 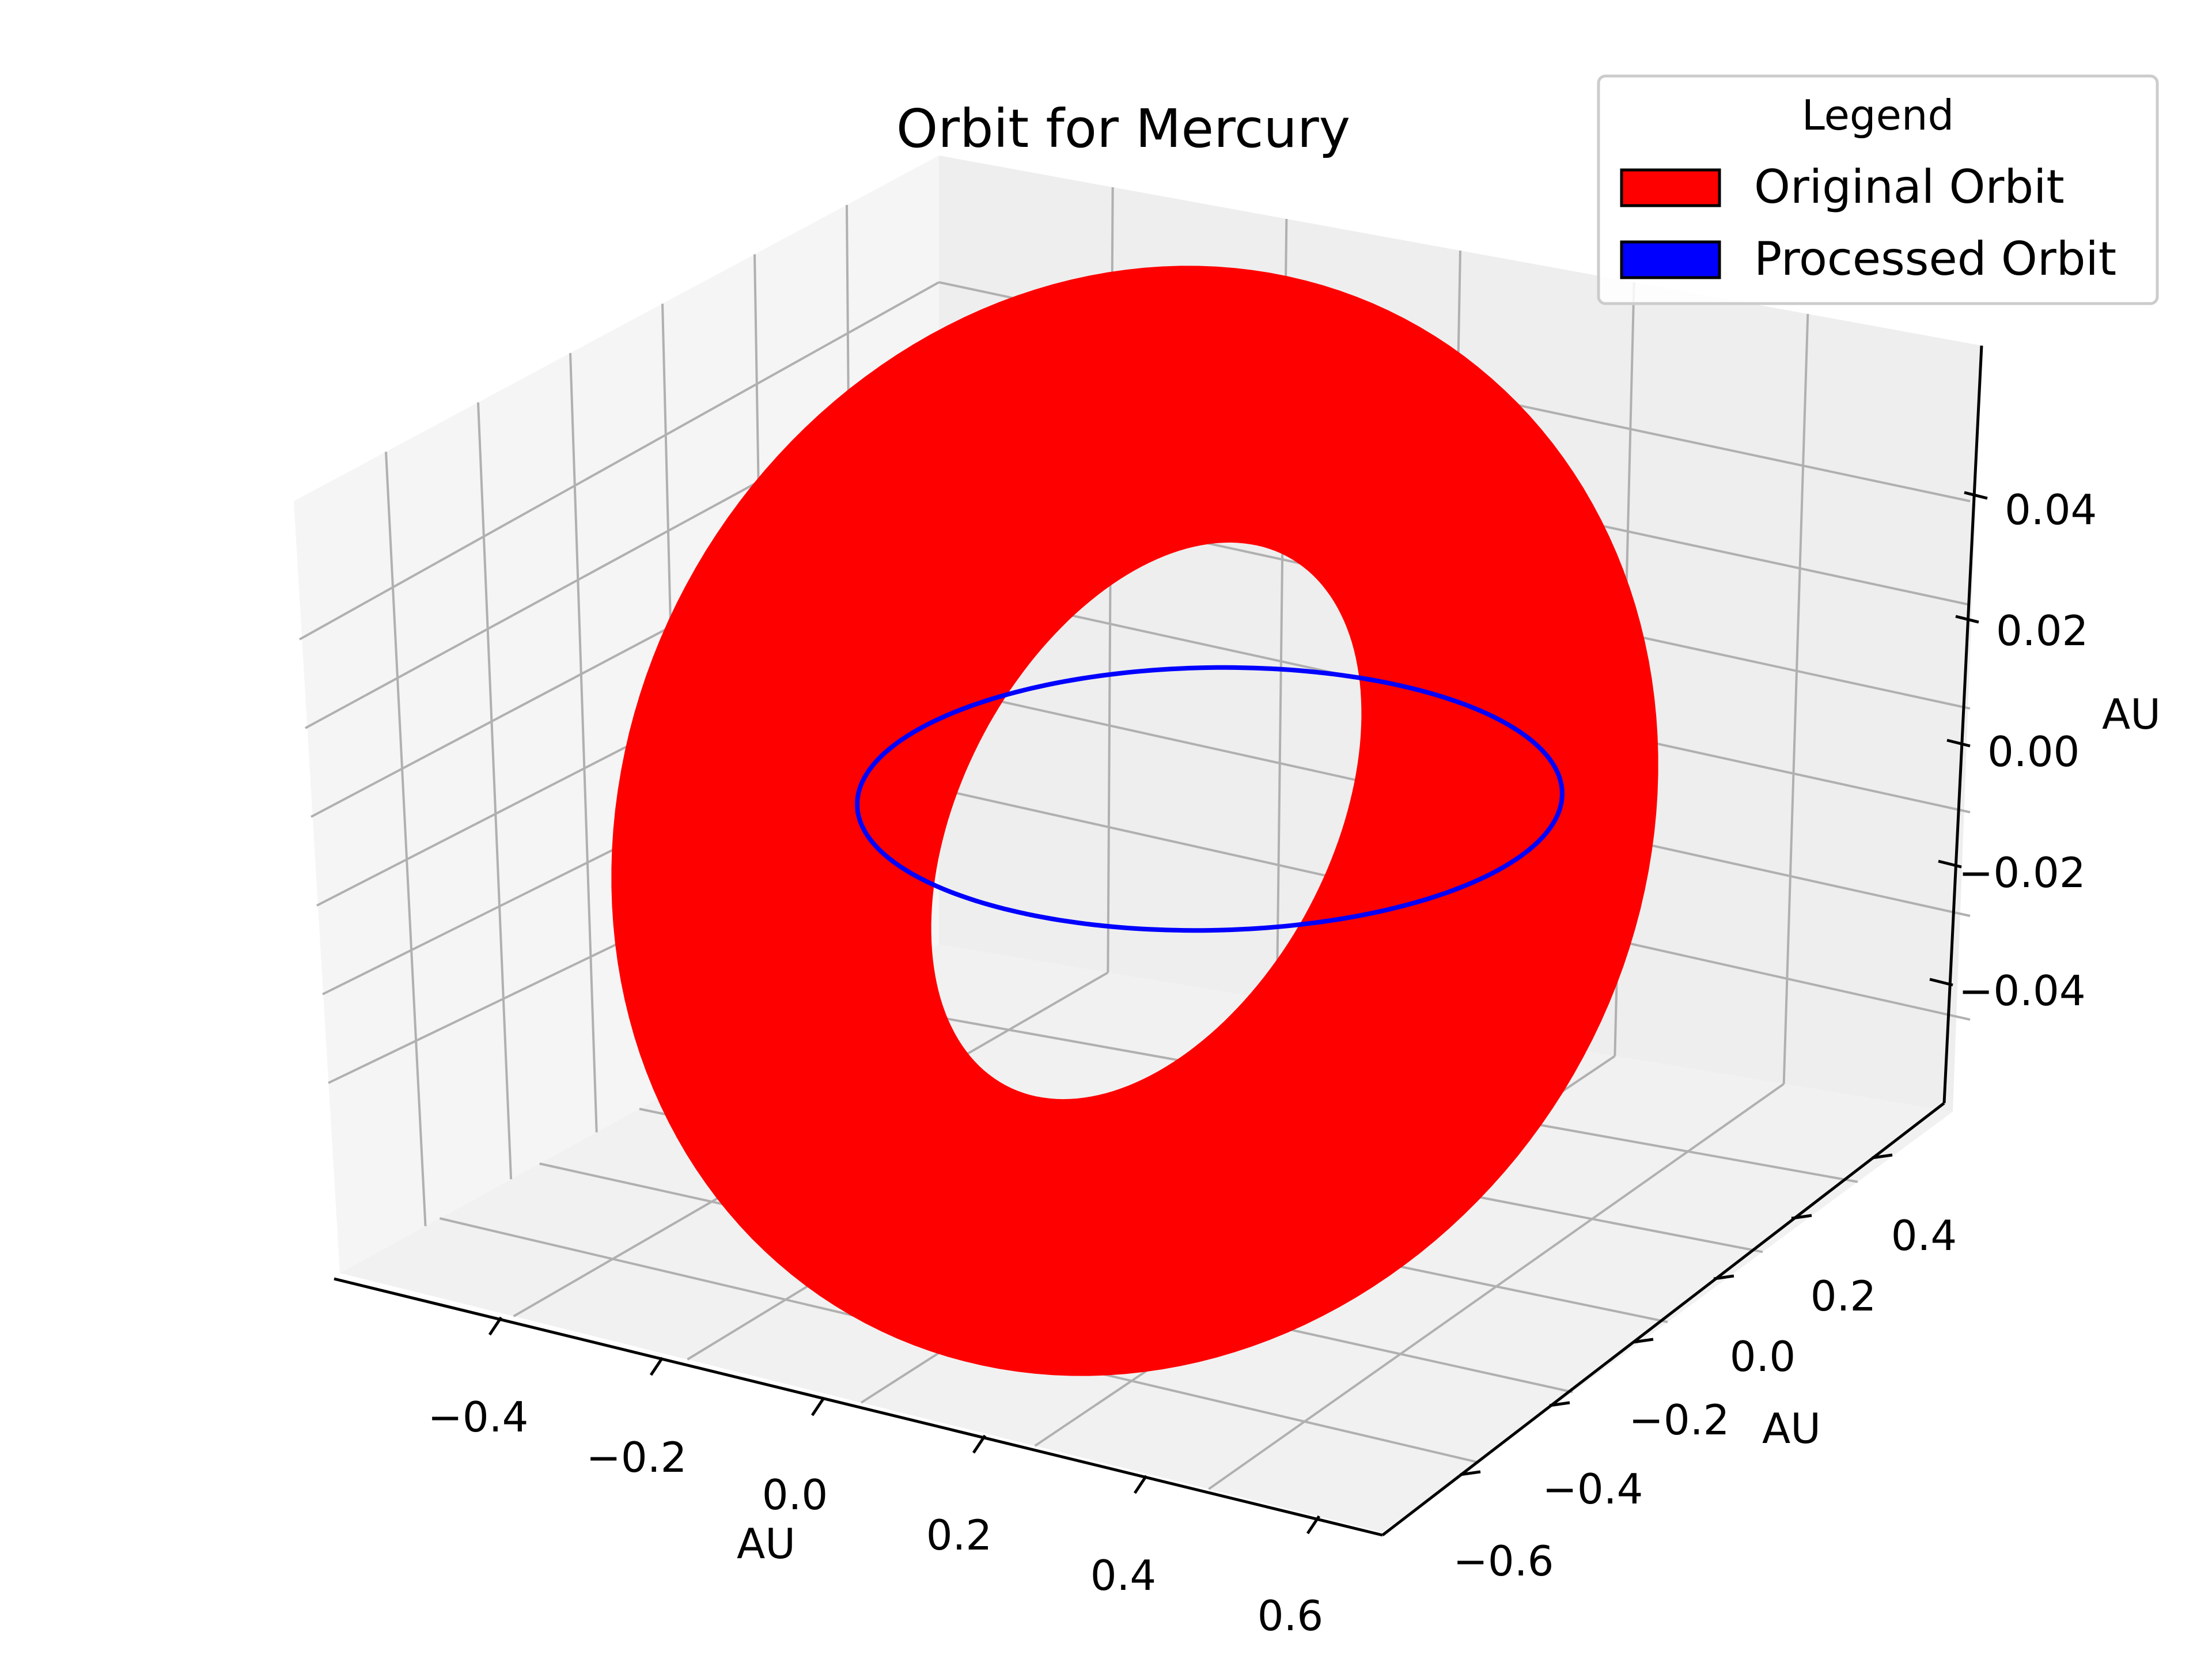 What do you see at coordinates (1290, 1616) in the screenshot?
I see `x-tick-label: 0.6` at bounding box center [1290, 1616].